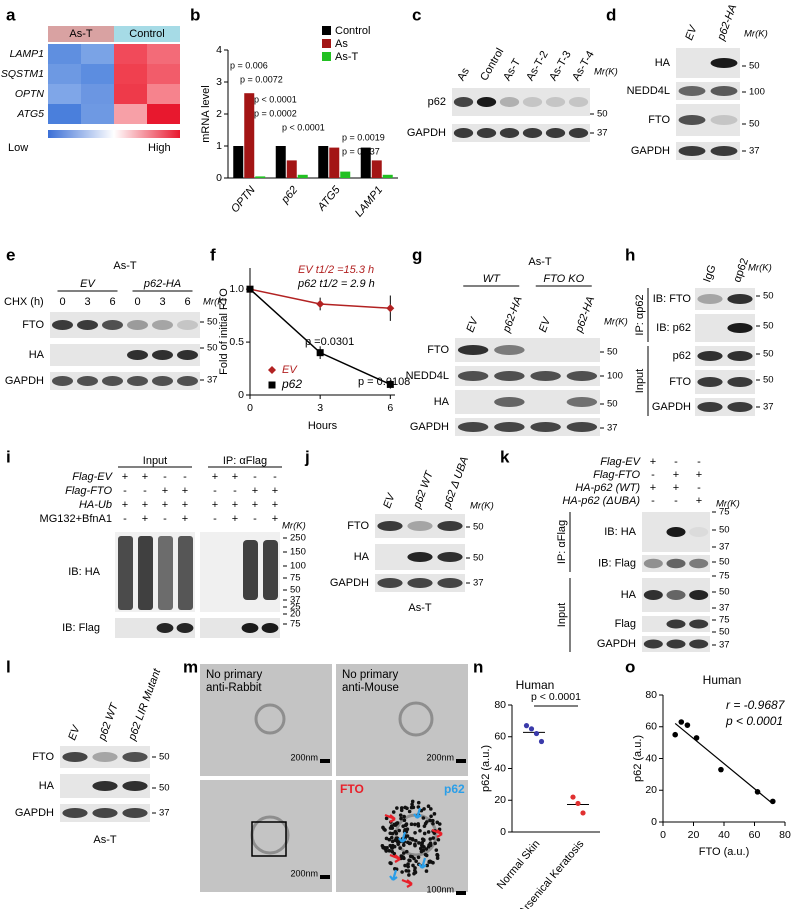  I want to click on row-label: IB: FTO, so click(672, 299).